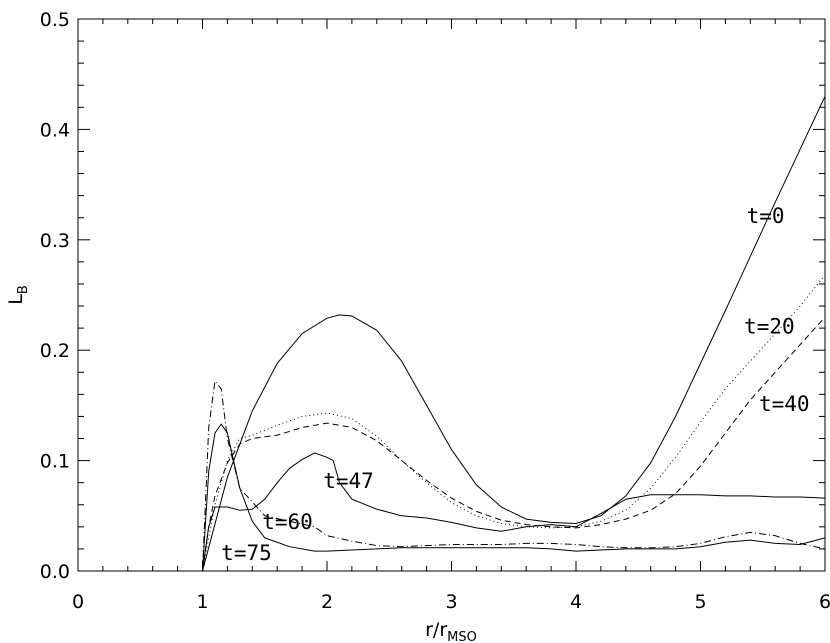  Describe the element at coordinates (784, 404) in the screenshot. I see `curve-label-t-40: t=40` at that location.